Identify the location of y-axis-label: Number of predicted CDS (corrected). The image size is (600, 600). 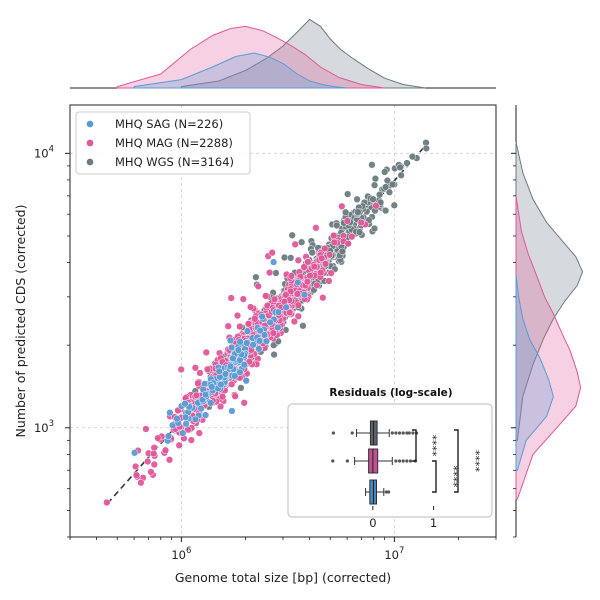
(20, 321).